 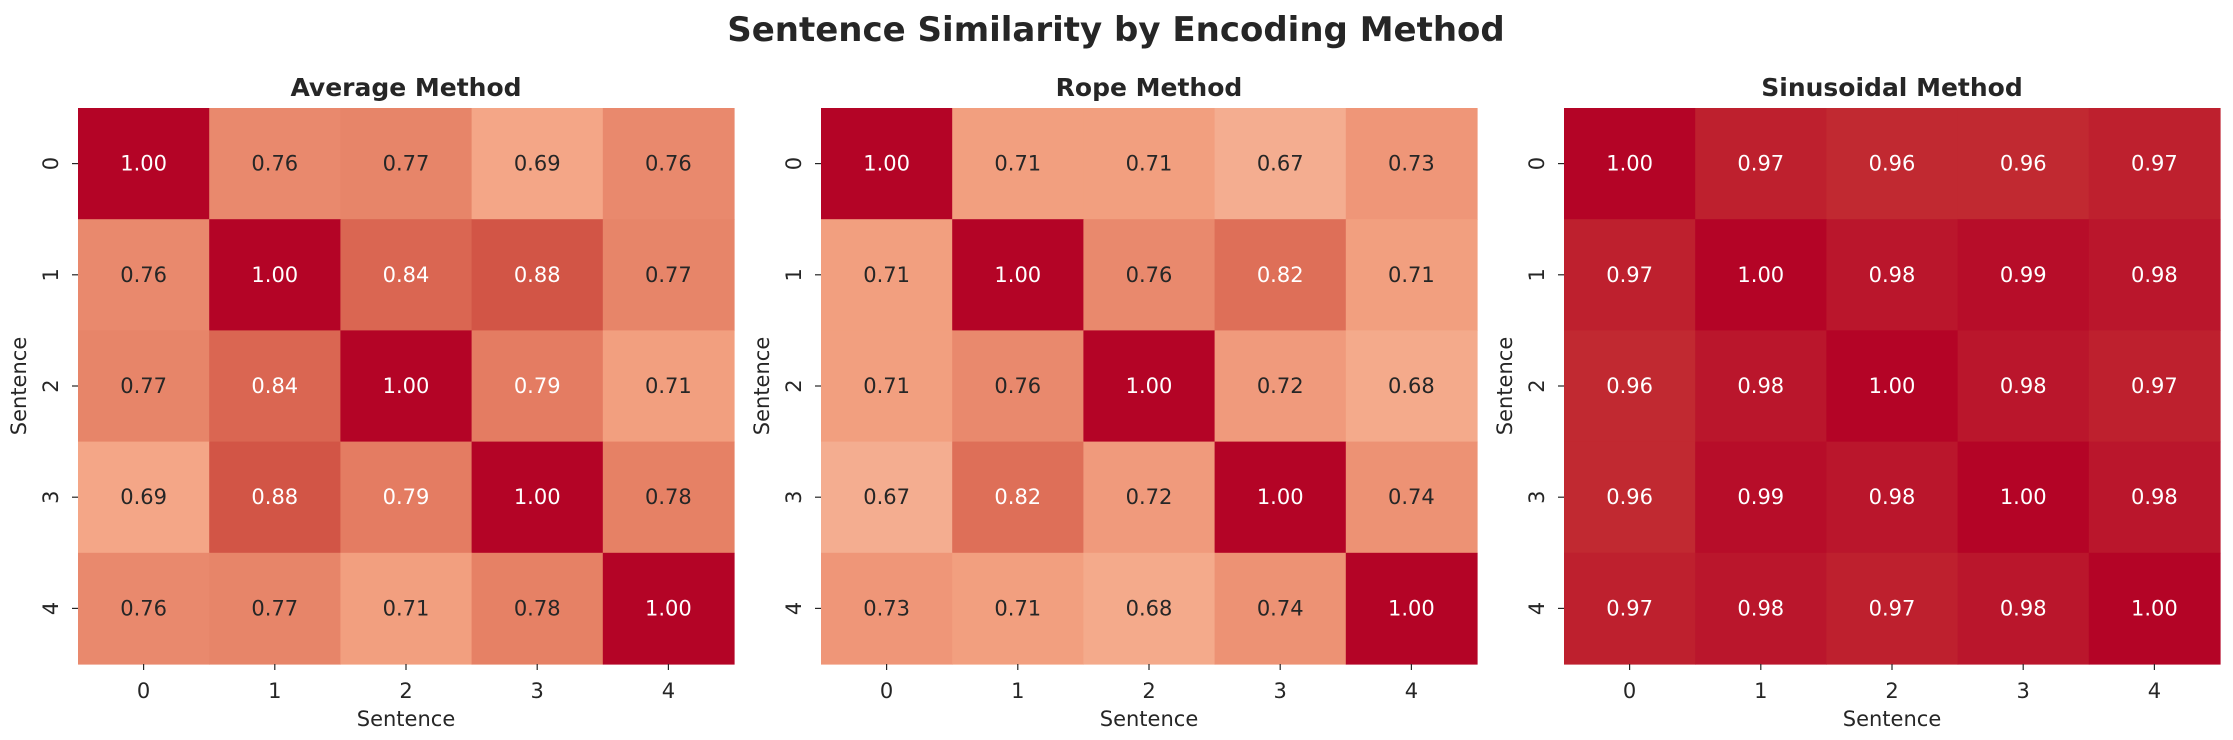 I want to click on y-tick-label: 4, so click(x=794, y=608).